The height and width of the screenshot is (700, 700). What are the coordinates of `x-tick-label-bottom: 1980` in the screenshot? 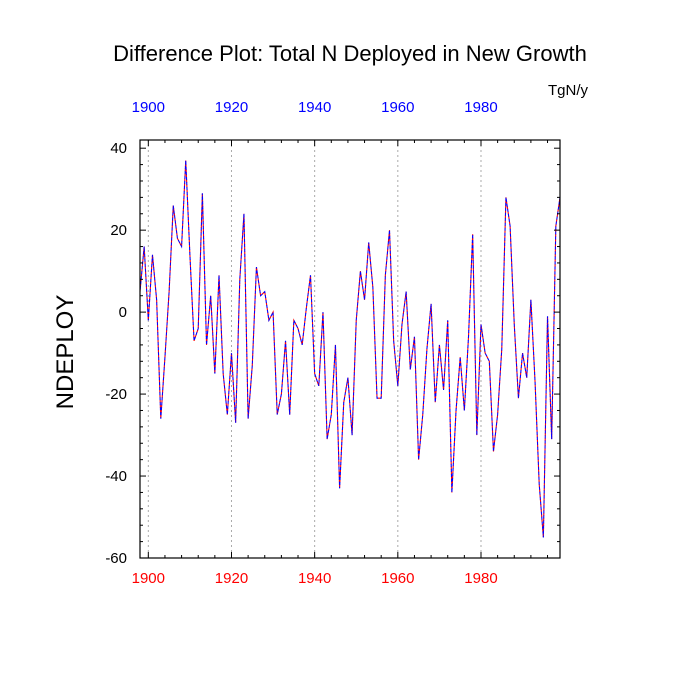 It's located at (480, 578).